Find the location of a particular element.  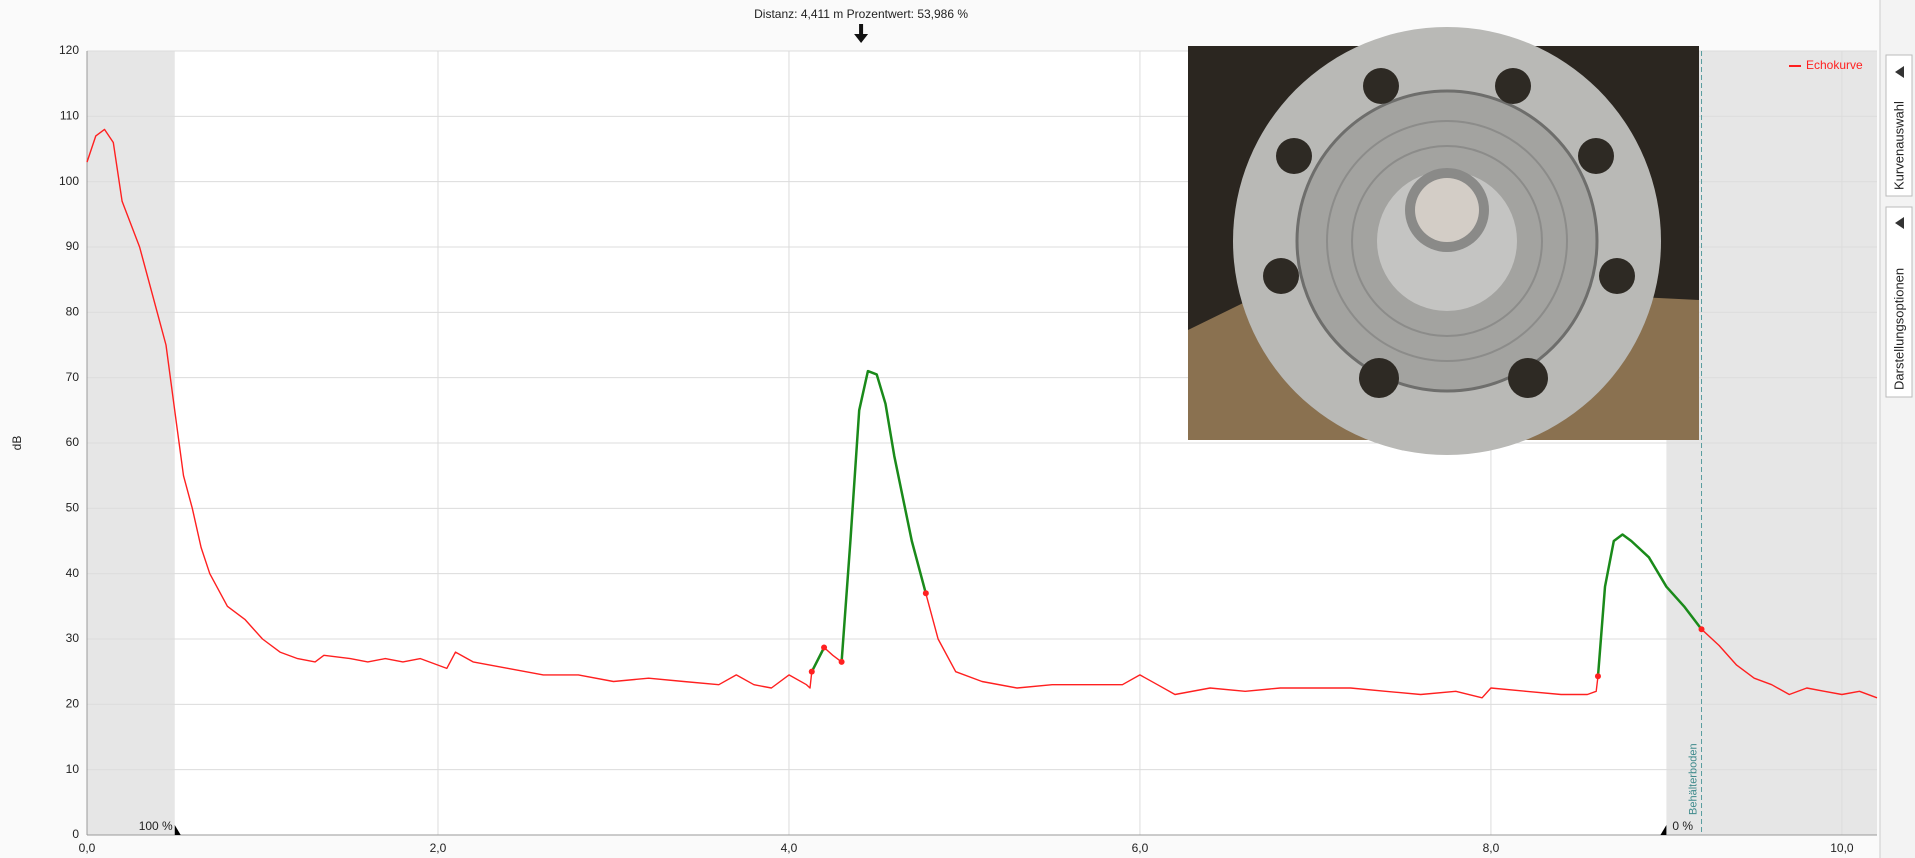

y-tick-label: 20 is located at coordinates (73, 704).